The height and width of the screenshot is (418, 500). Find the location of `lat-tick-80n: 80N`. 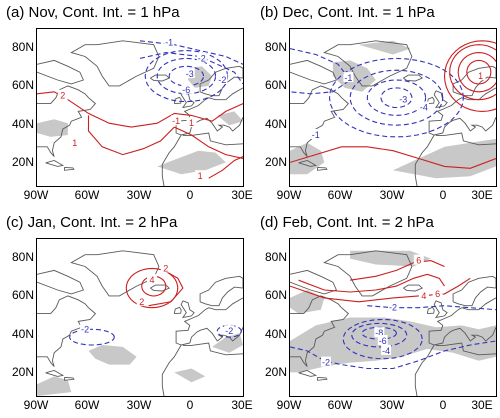

lat-tick-80n: 80N is located at coordinates (275, 257).